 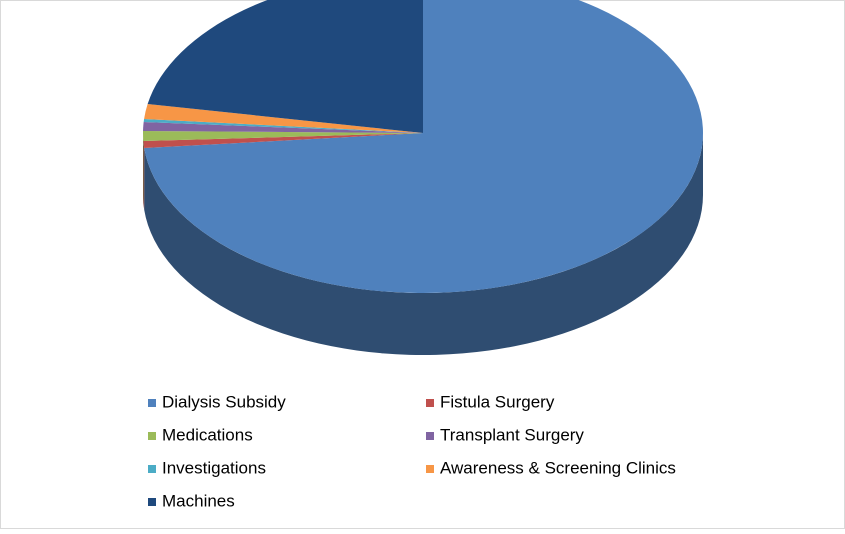 I want to click on legend-label: Machines, so click(x=198, y=500).